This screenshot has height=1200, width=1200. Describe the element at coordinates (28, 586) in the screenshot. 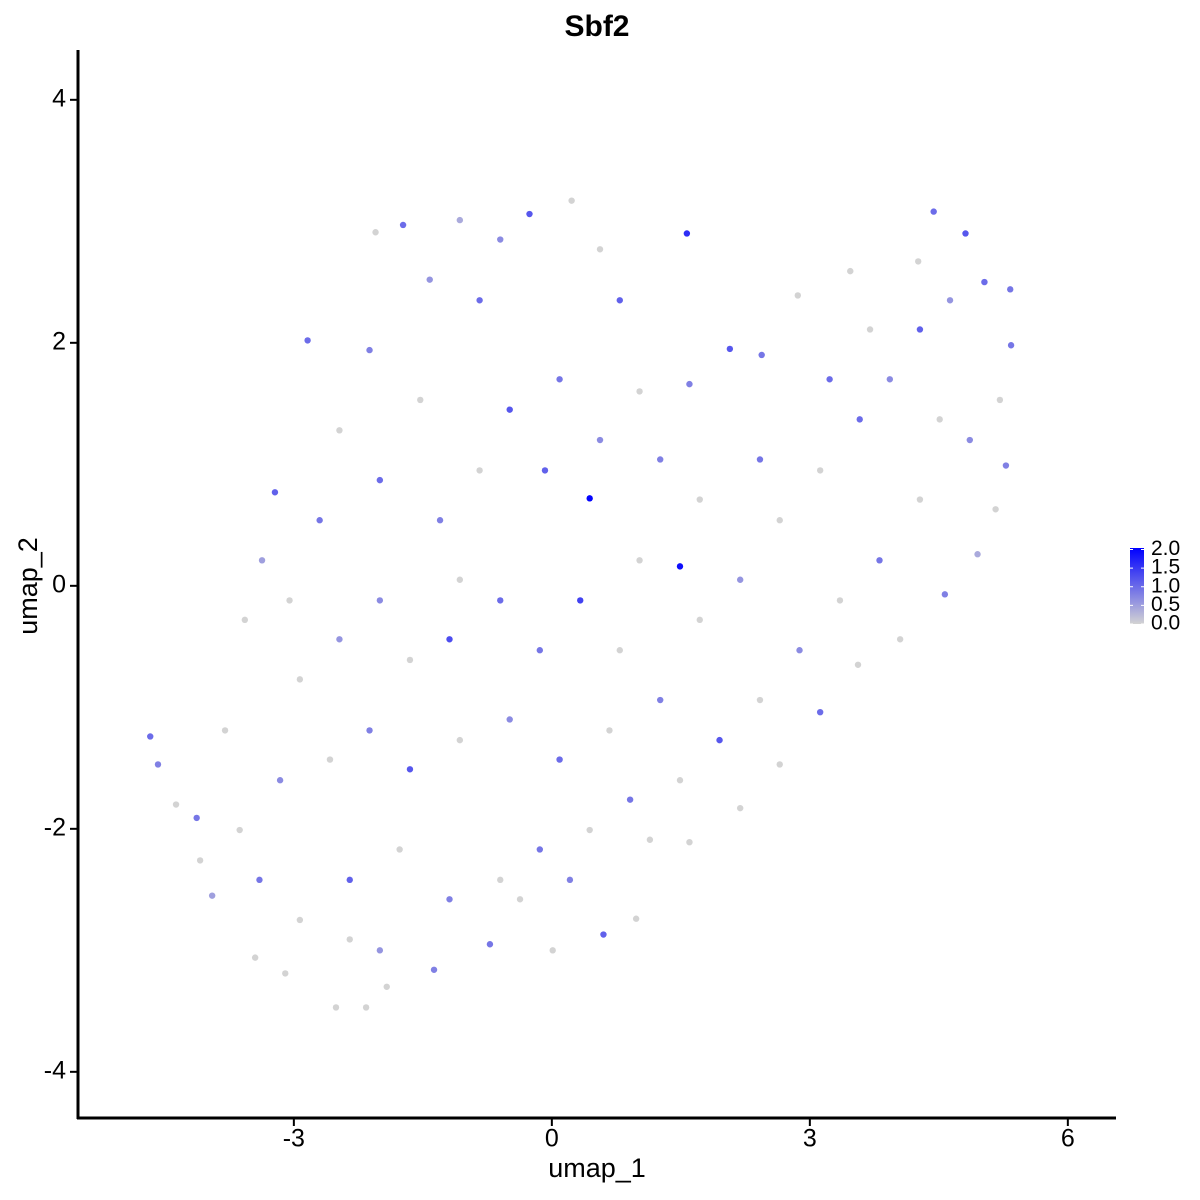

I see `y-axis-title: umap_2` at that location.